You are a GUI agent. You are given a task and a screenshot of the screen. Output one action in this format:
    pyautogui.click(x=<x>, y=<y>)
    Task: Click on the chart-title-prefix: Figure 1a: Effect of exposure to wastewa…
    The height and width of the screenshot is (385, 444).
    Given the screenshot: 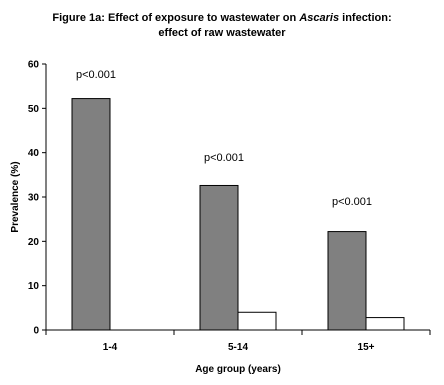 What is the action you would take?
    pyautogui.click(x=176, y=18)
    